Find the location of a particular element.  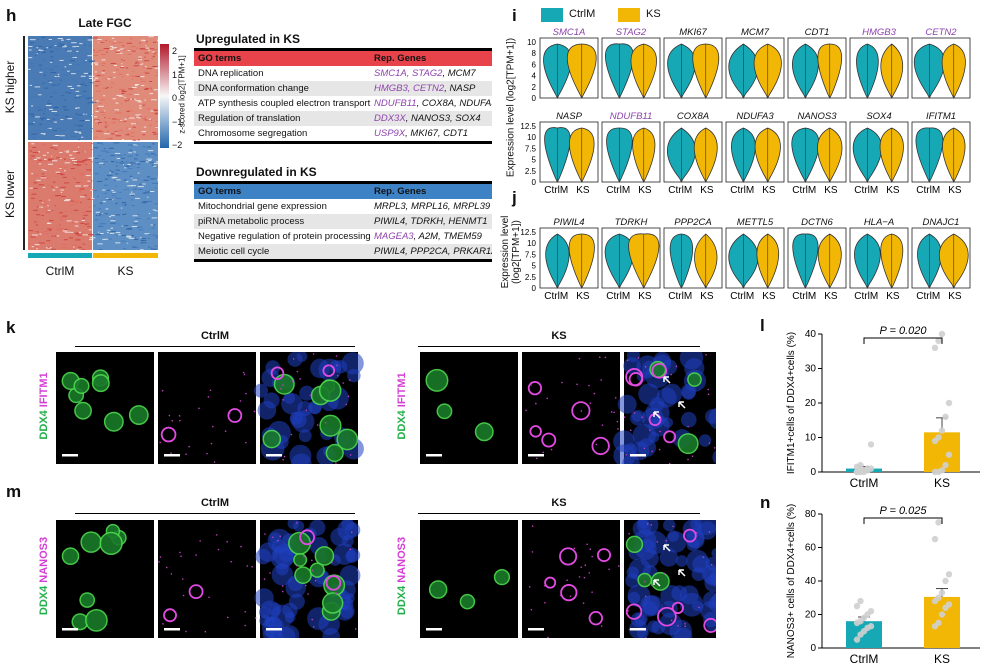

data-point is located at coordinates (945, 416).